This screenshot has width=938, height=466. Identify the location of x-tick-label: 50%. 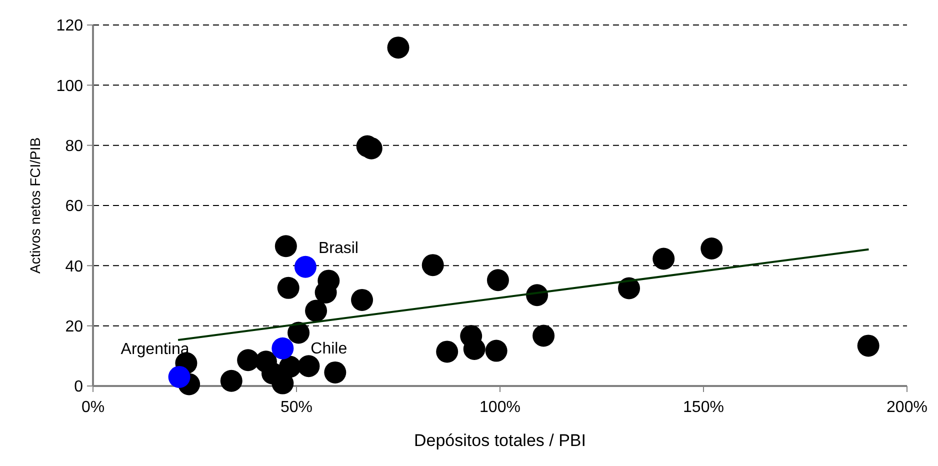
(296, 407).